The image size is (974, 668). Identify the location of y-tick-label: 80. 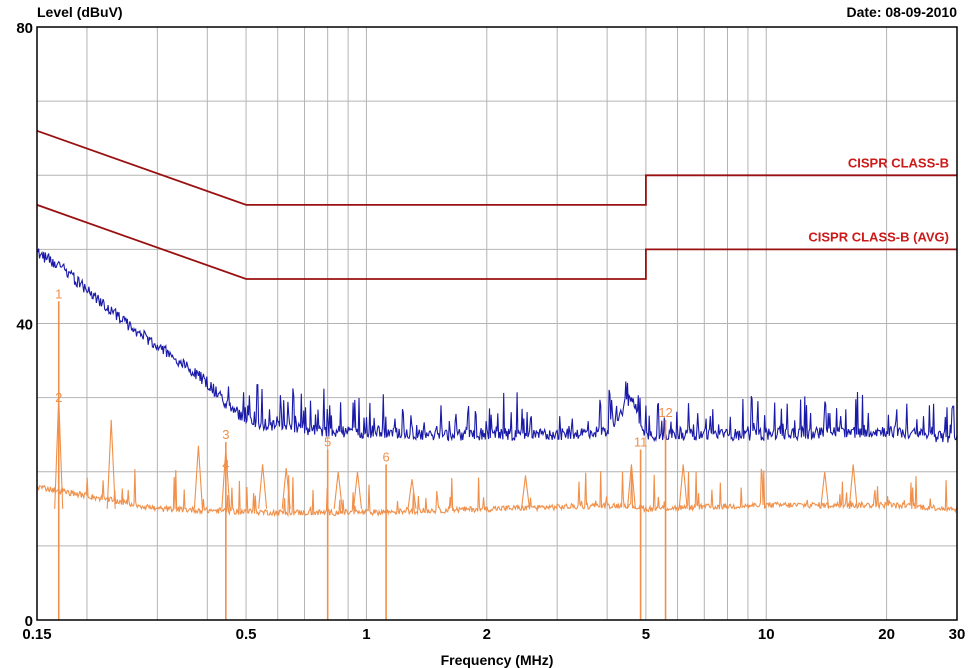
(24, 28).